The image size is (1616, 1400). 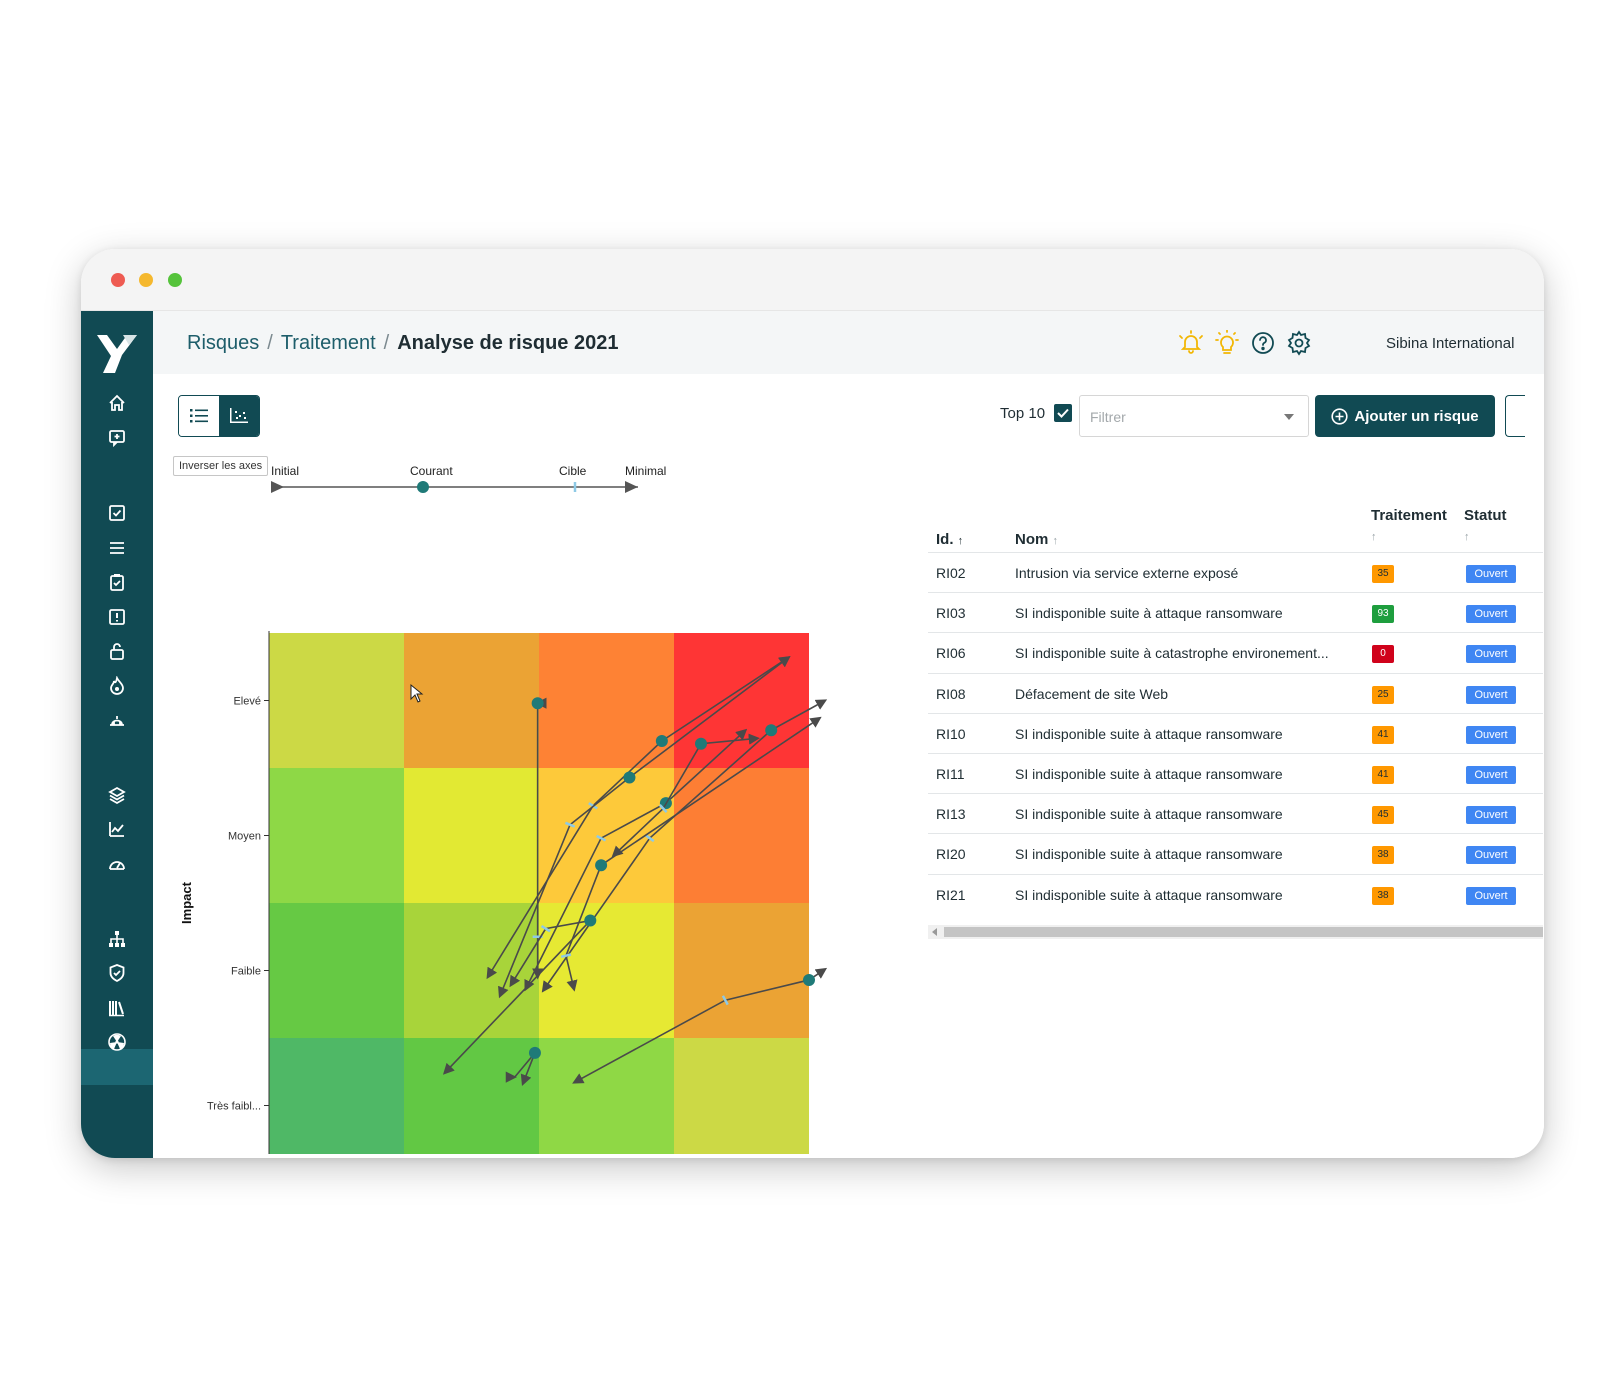 I want to click on filter-select: Filtrer, so click(x=1194, y=416).